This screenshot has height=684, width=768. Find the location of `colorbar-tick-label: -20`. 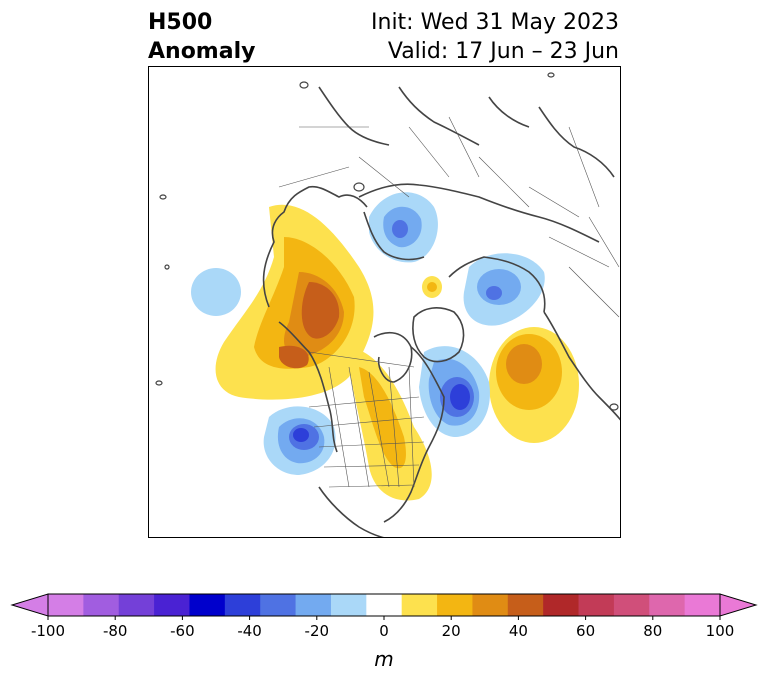

colorbar-tick-label: -20 is located at coordinates (317, 631).